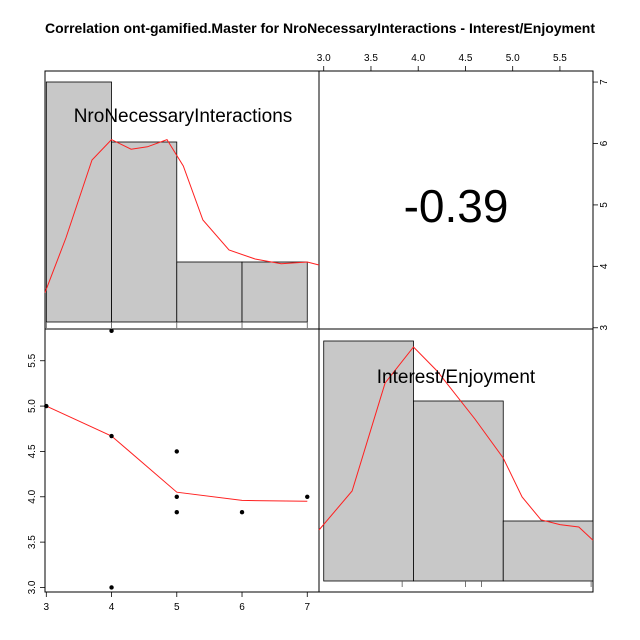  Describe the element at coordinates (242, 607) in the screenshot. I see `x-tick-label: 6` at that location.